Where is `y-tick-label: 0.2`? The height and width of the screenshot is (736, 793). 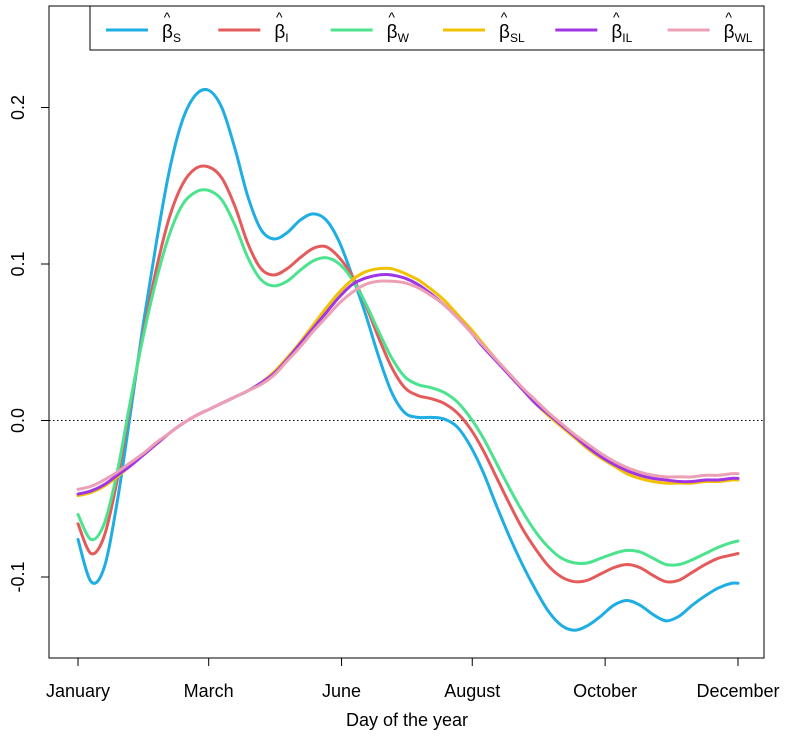
y-tick-label: 0.2 is located at coordinates (18, 107).